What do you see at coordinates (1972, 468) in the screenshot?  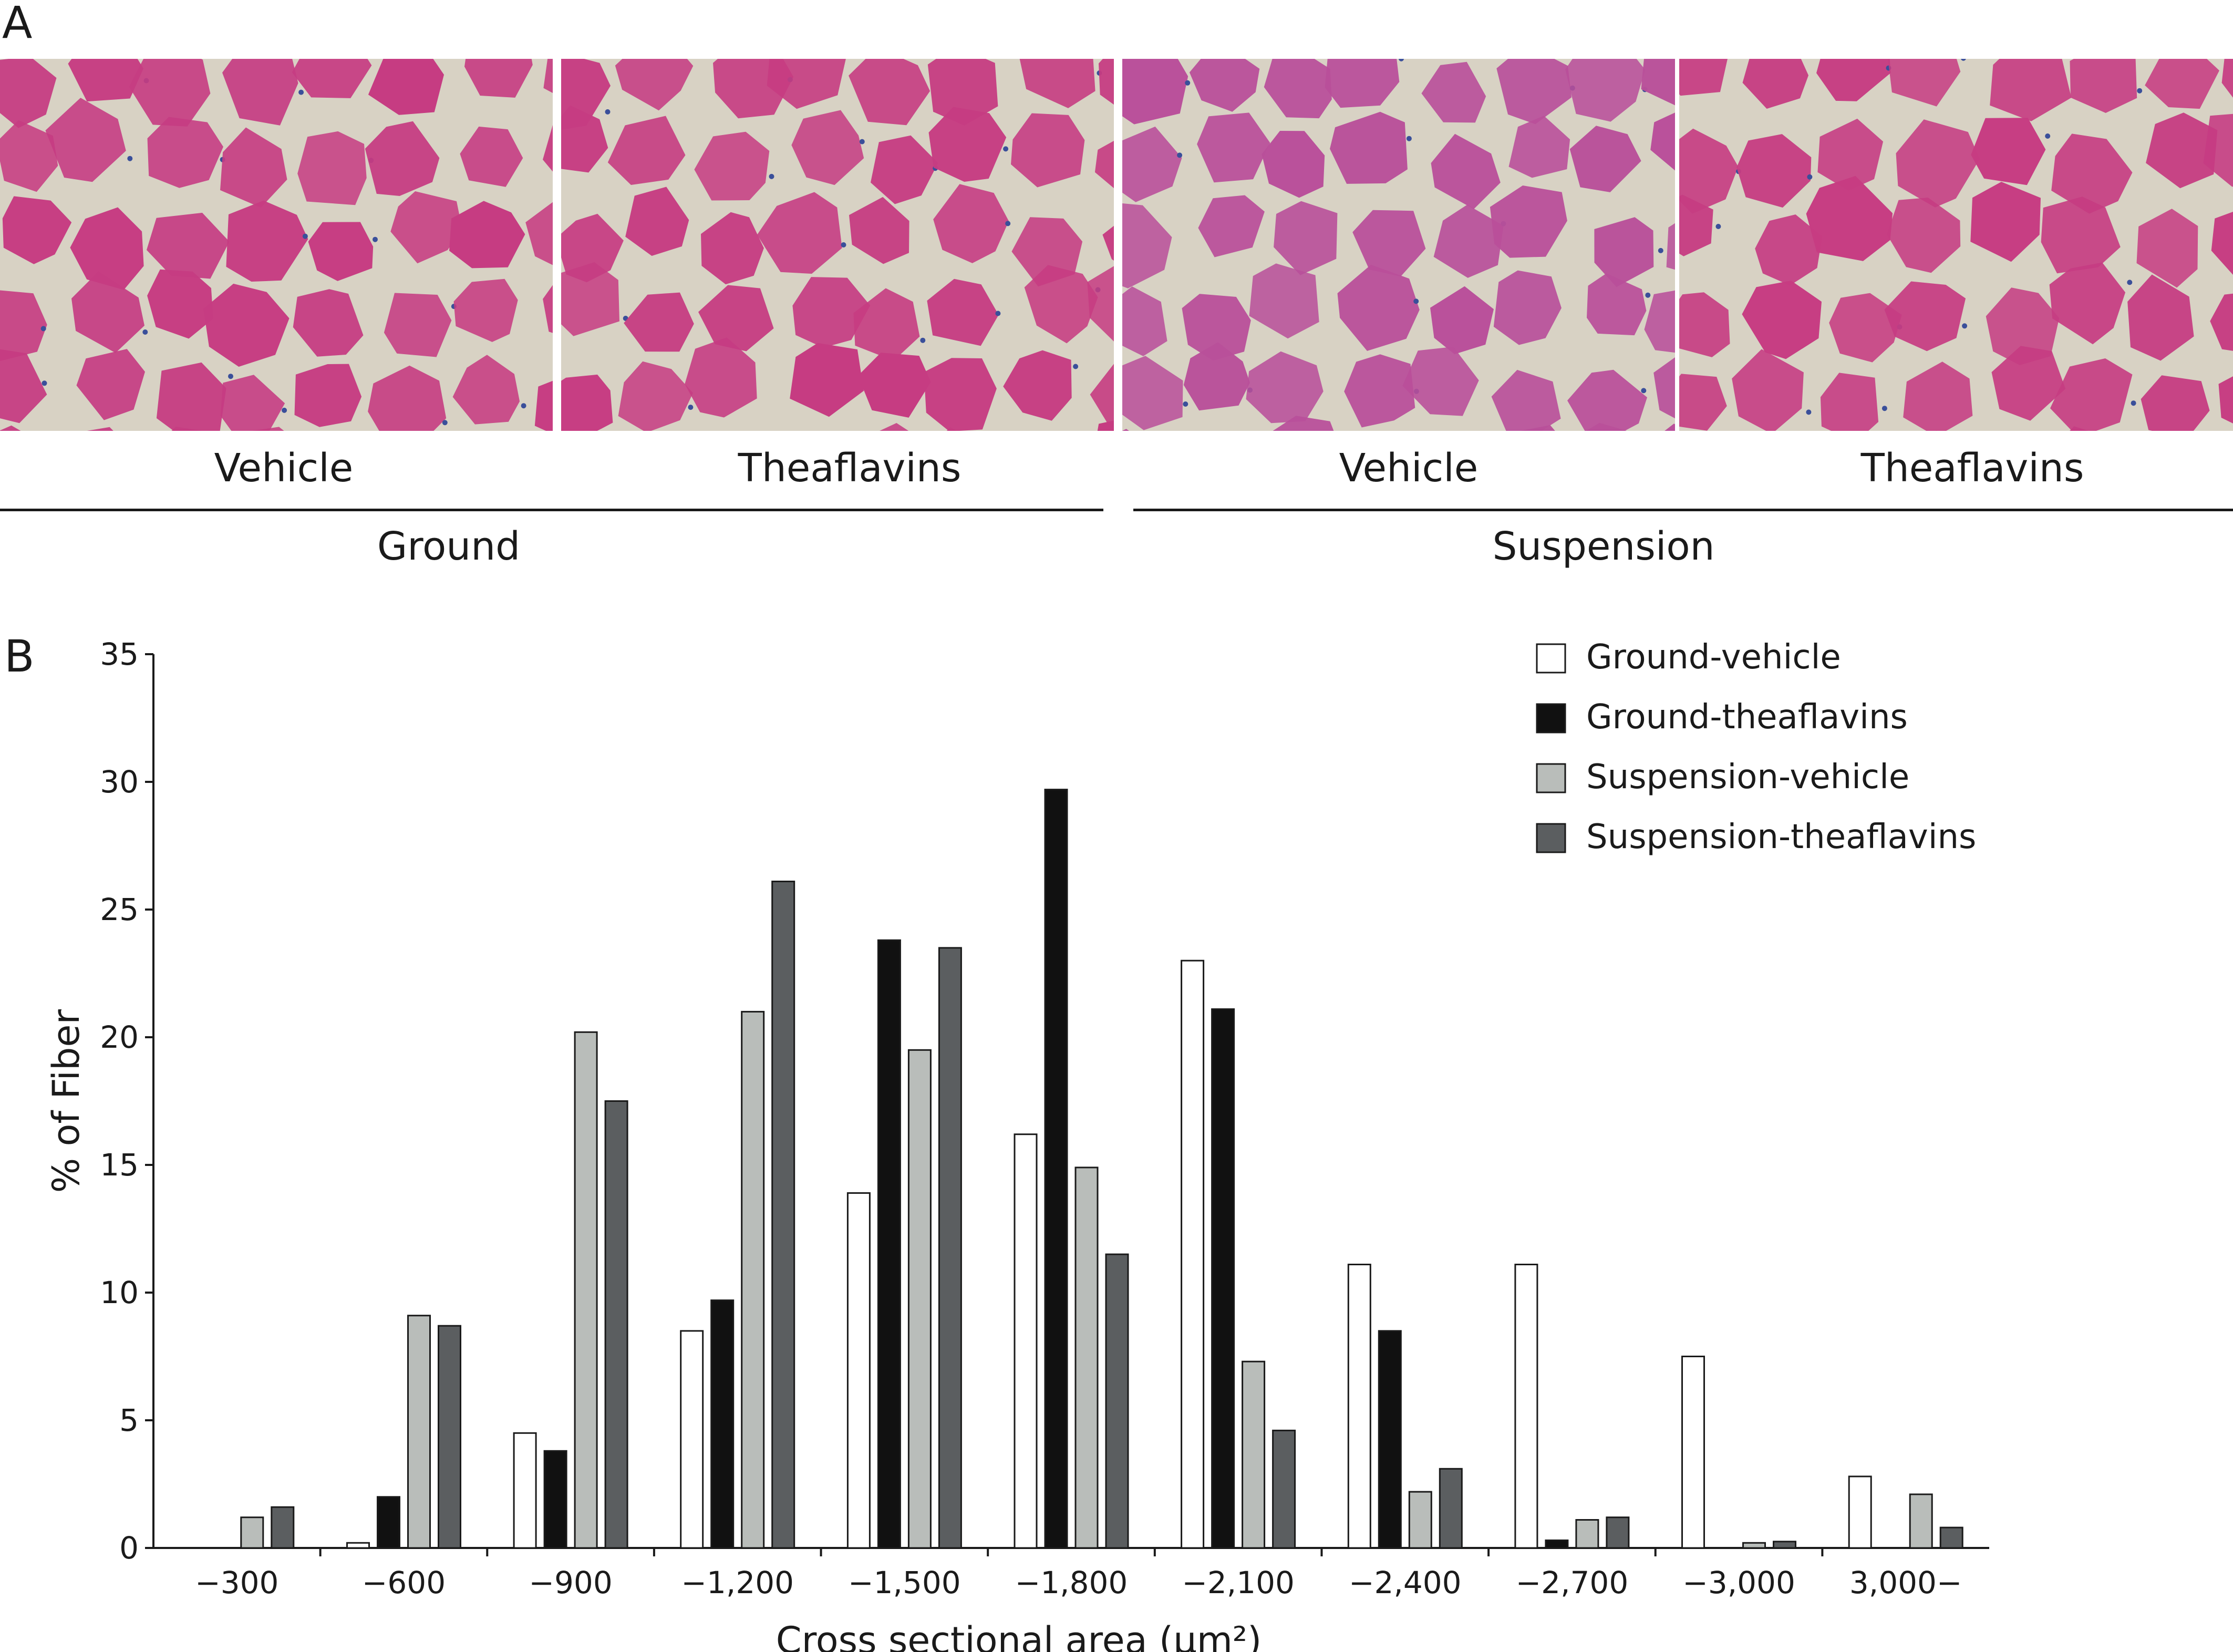 I see `image-label-suspension-theaflavins: Theaflavins` at bounding box center [1972, 468].